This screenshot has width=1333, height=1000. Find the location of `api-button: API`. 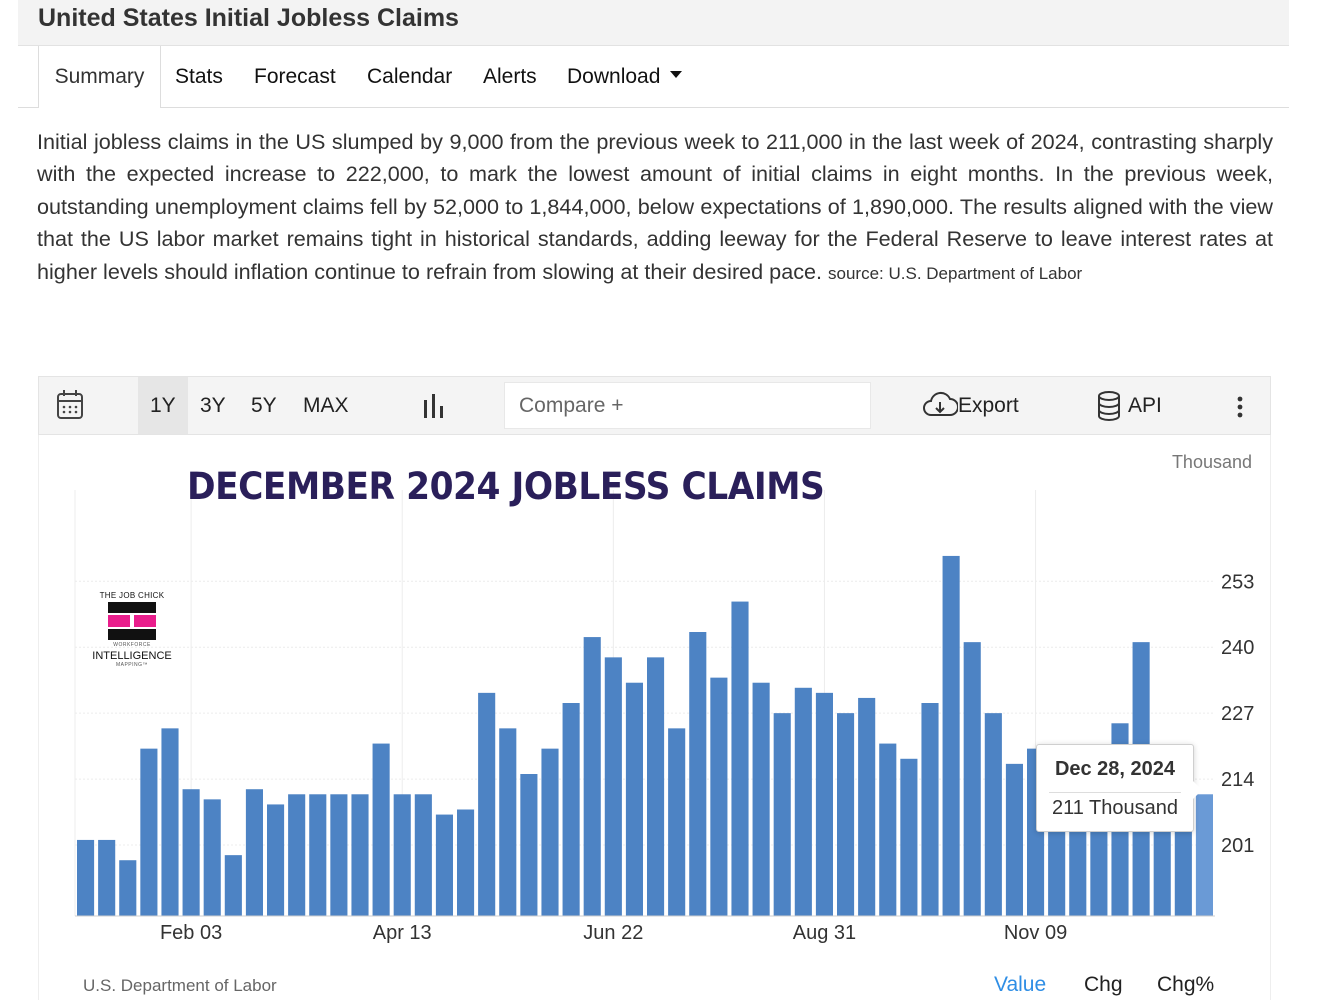

api-button: API is located at coordinates (1129, 405).